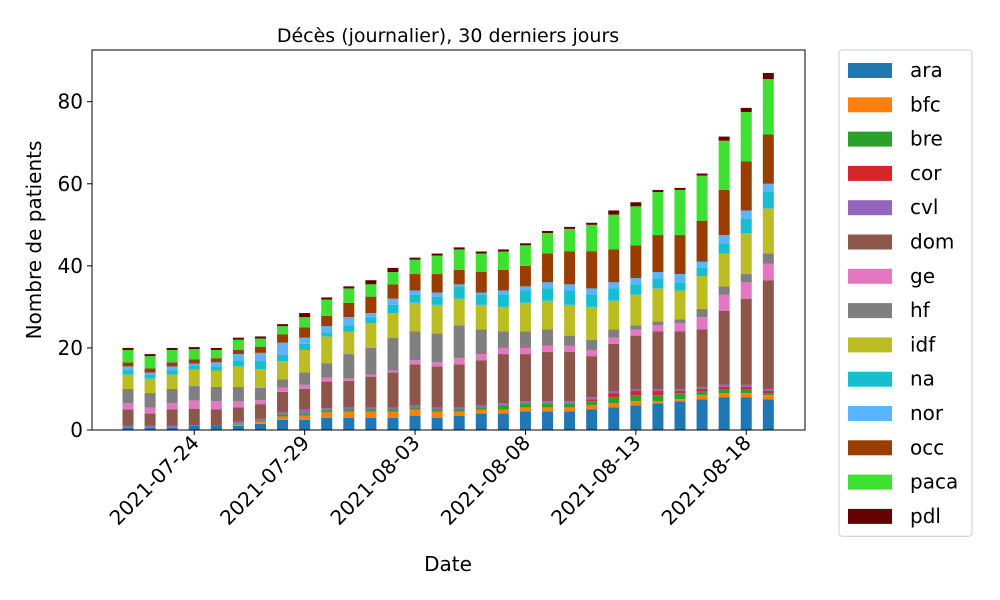  What do you see at coordinates (920, 310) in the screenshot?
I see `legend-label: hf` at bounding box center [920, 310].